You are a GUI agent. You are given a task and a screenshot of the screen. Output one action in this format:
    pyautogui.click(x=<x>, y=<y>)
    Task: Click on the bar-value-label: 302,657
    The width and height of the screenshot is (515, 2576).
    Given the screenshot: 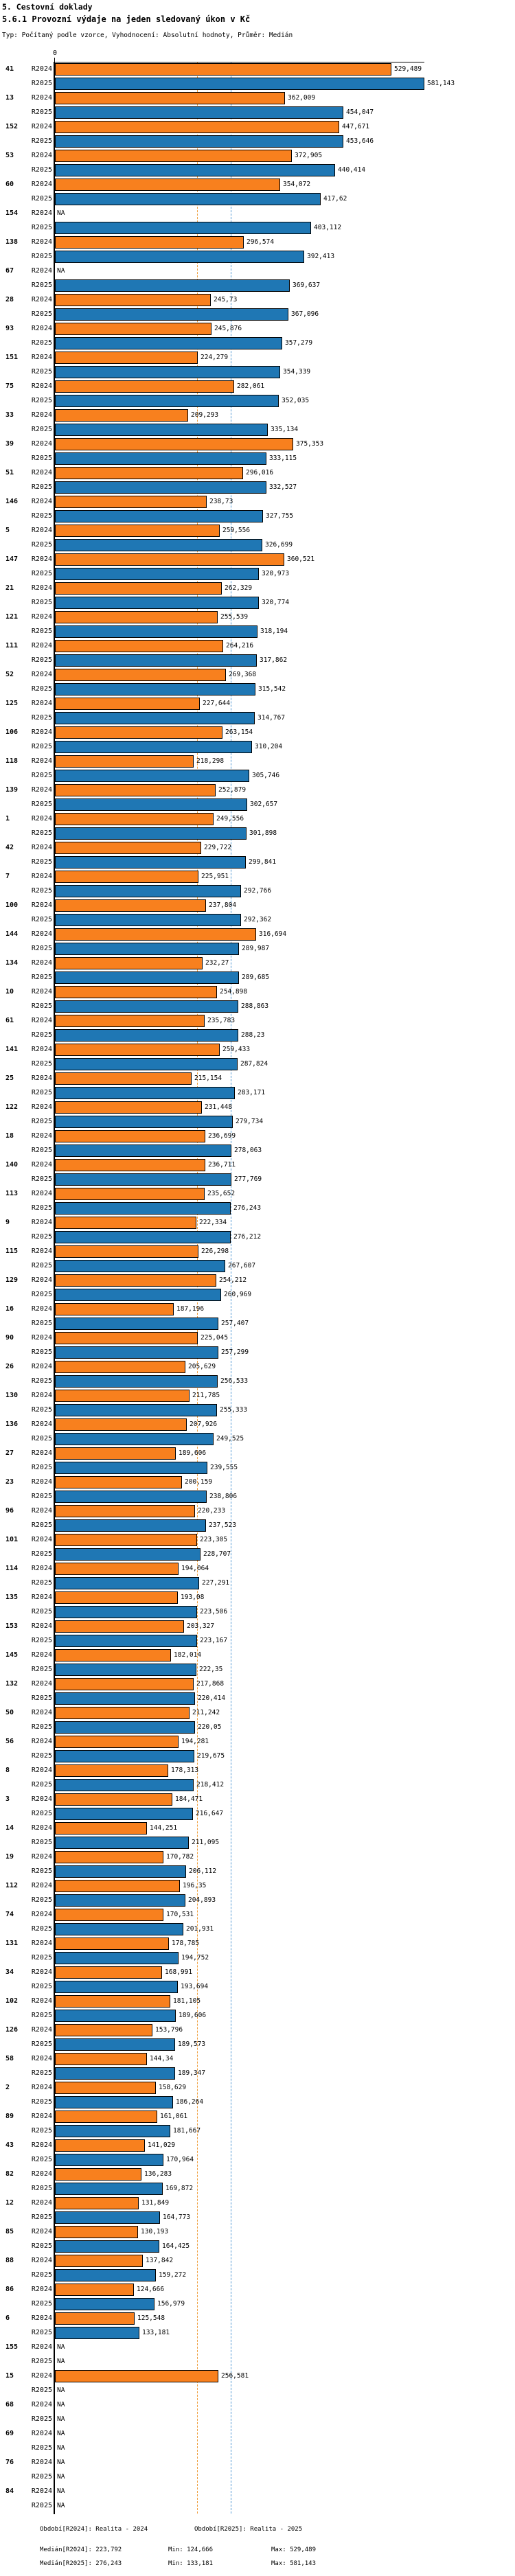 What is the action you would take?
    pyautogui.click(x=264, y=804)
    